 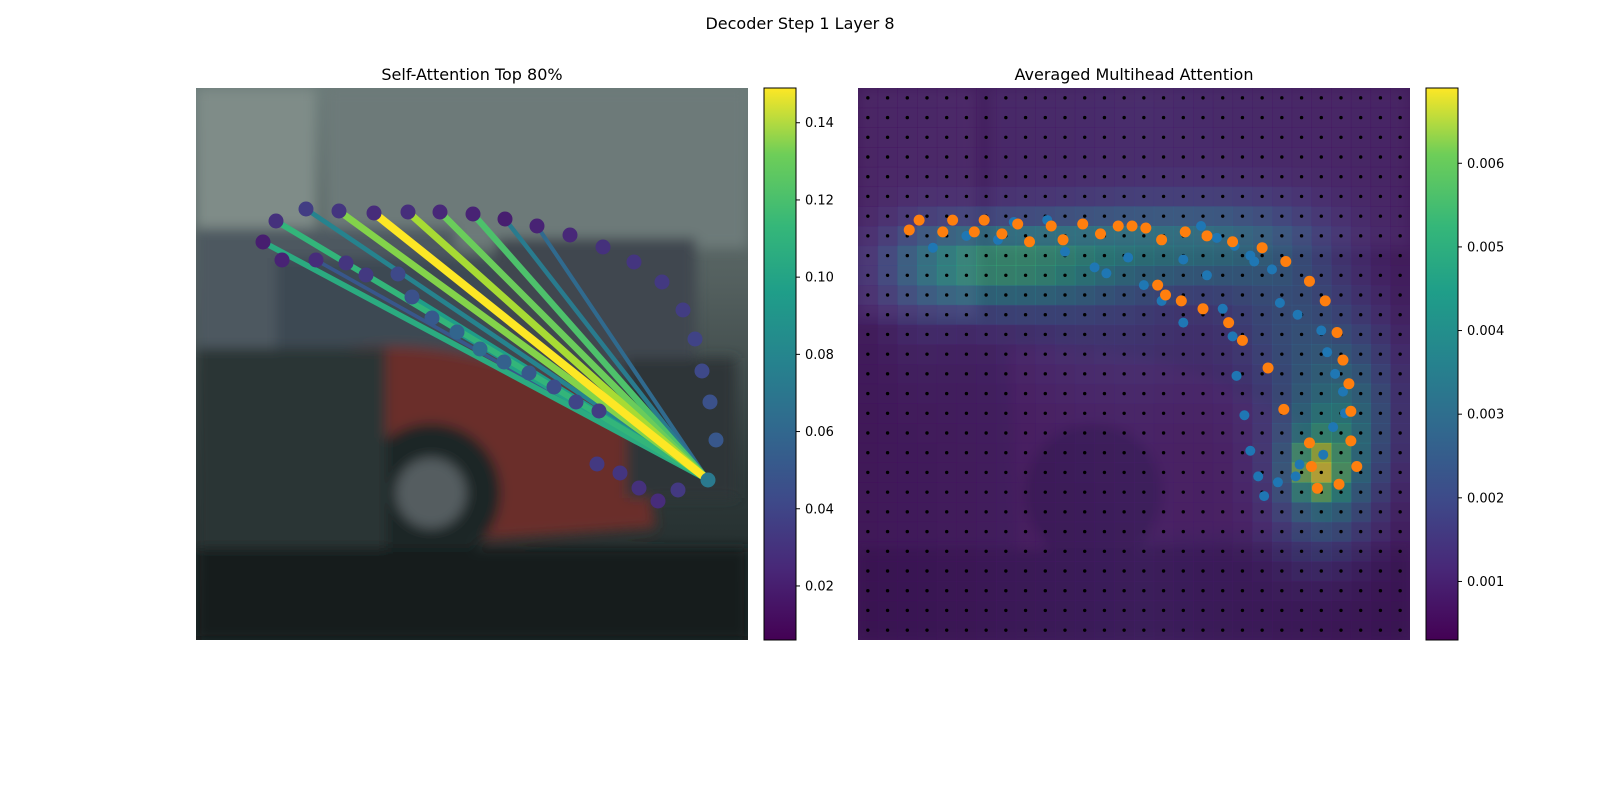 What do you see at coordinates (819, 278) in the screenshot?
I see `colorbar-tick-label: 0.10` at bounding box center [819, 278].